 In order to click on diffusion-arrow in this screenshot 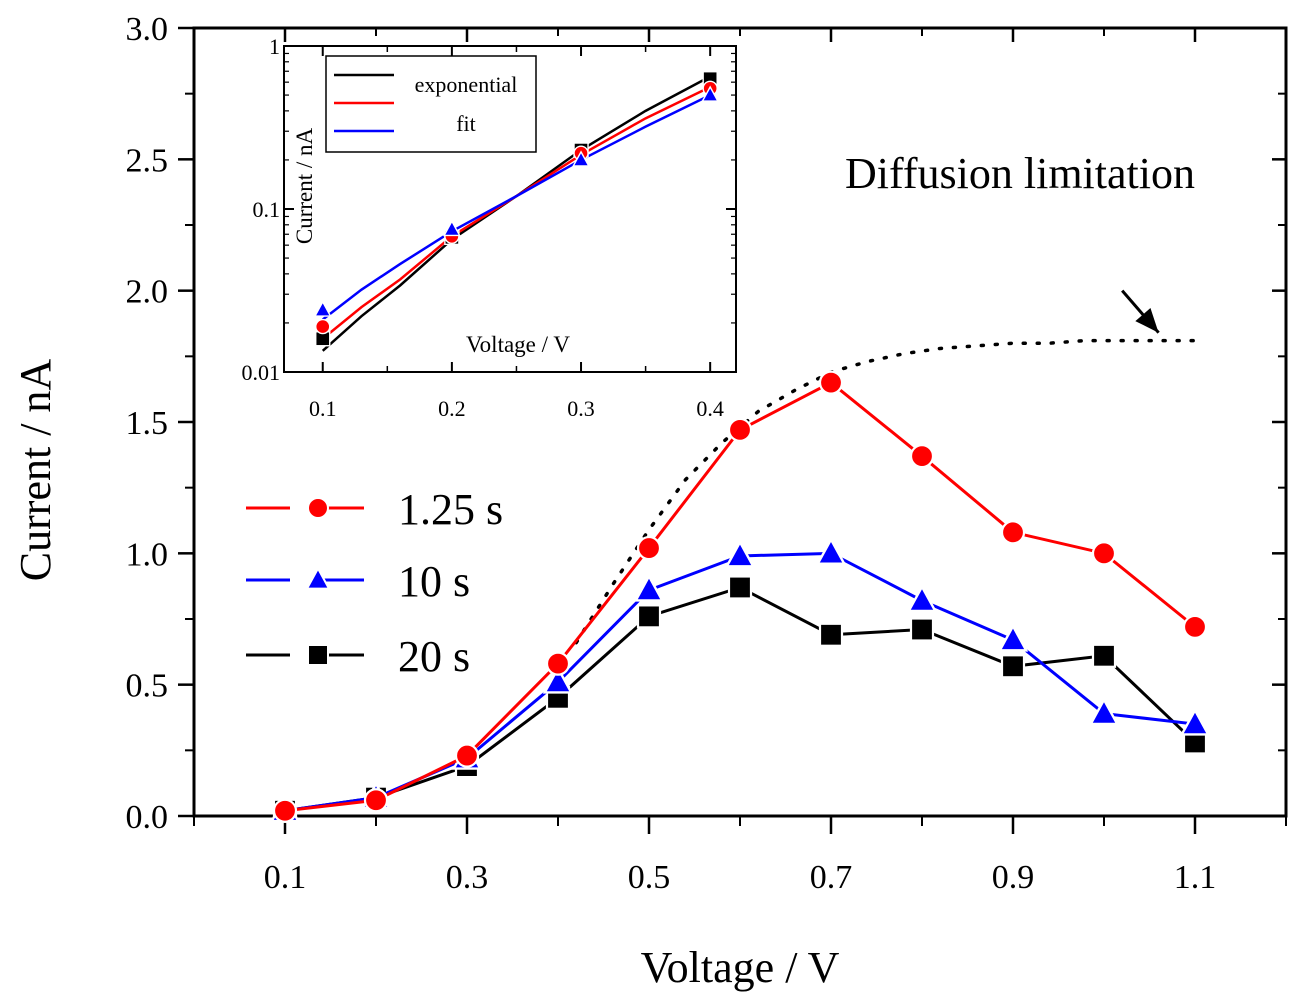, I will do `click(1140, 311)`.